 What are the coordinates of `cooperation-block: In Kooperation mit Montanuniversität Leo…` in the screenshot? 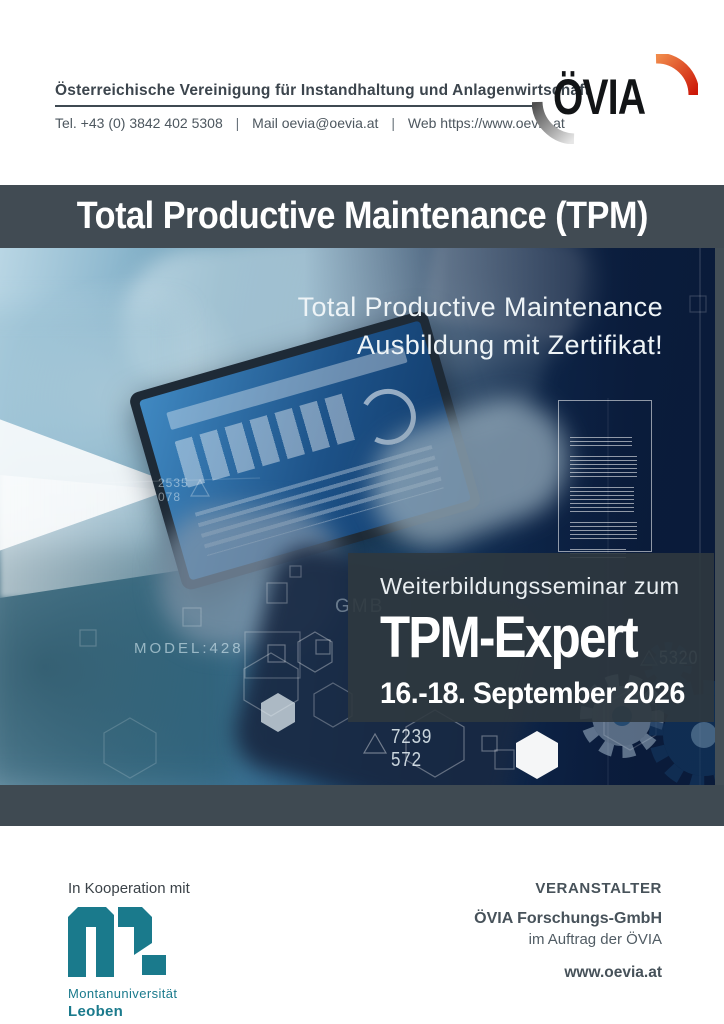 It's located at (129, 950).